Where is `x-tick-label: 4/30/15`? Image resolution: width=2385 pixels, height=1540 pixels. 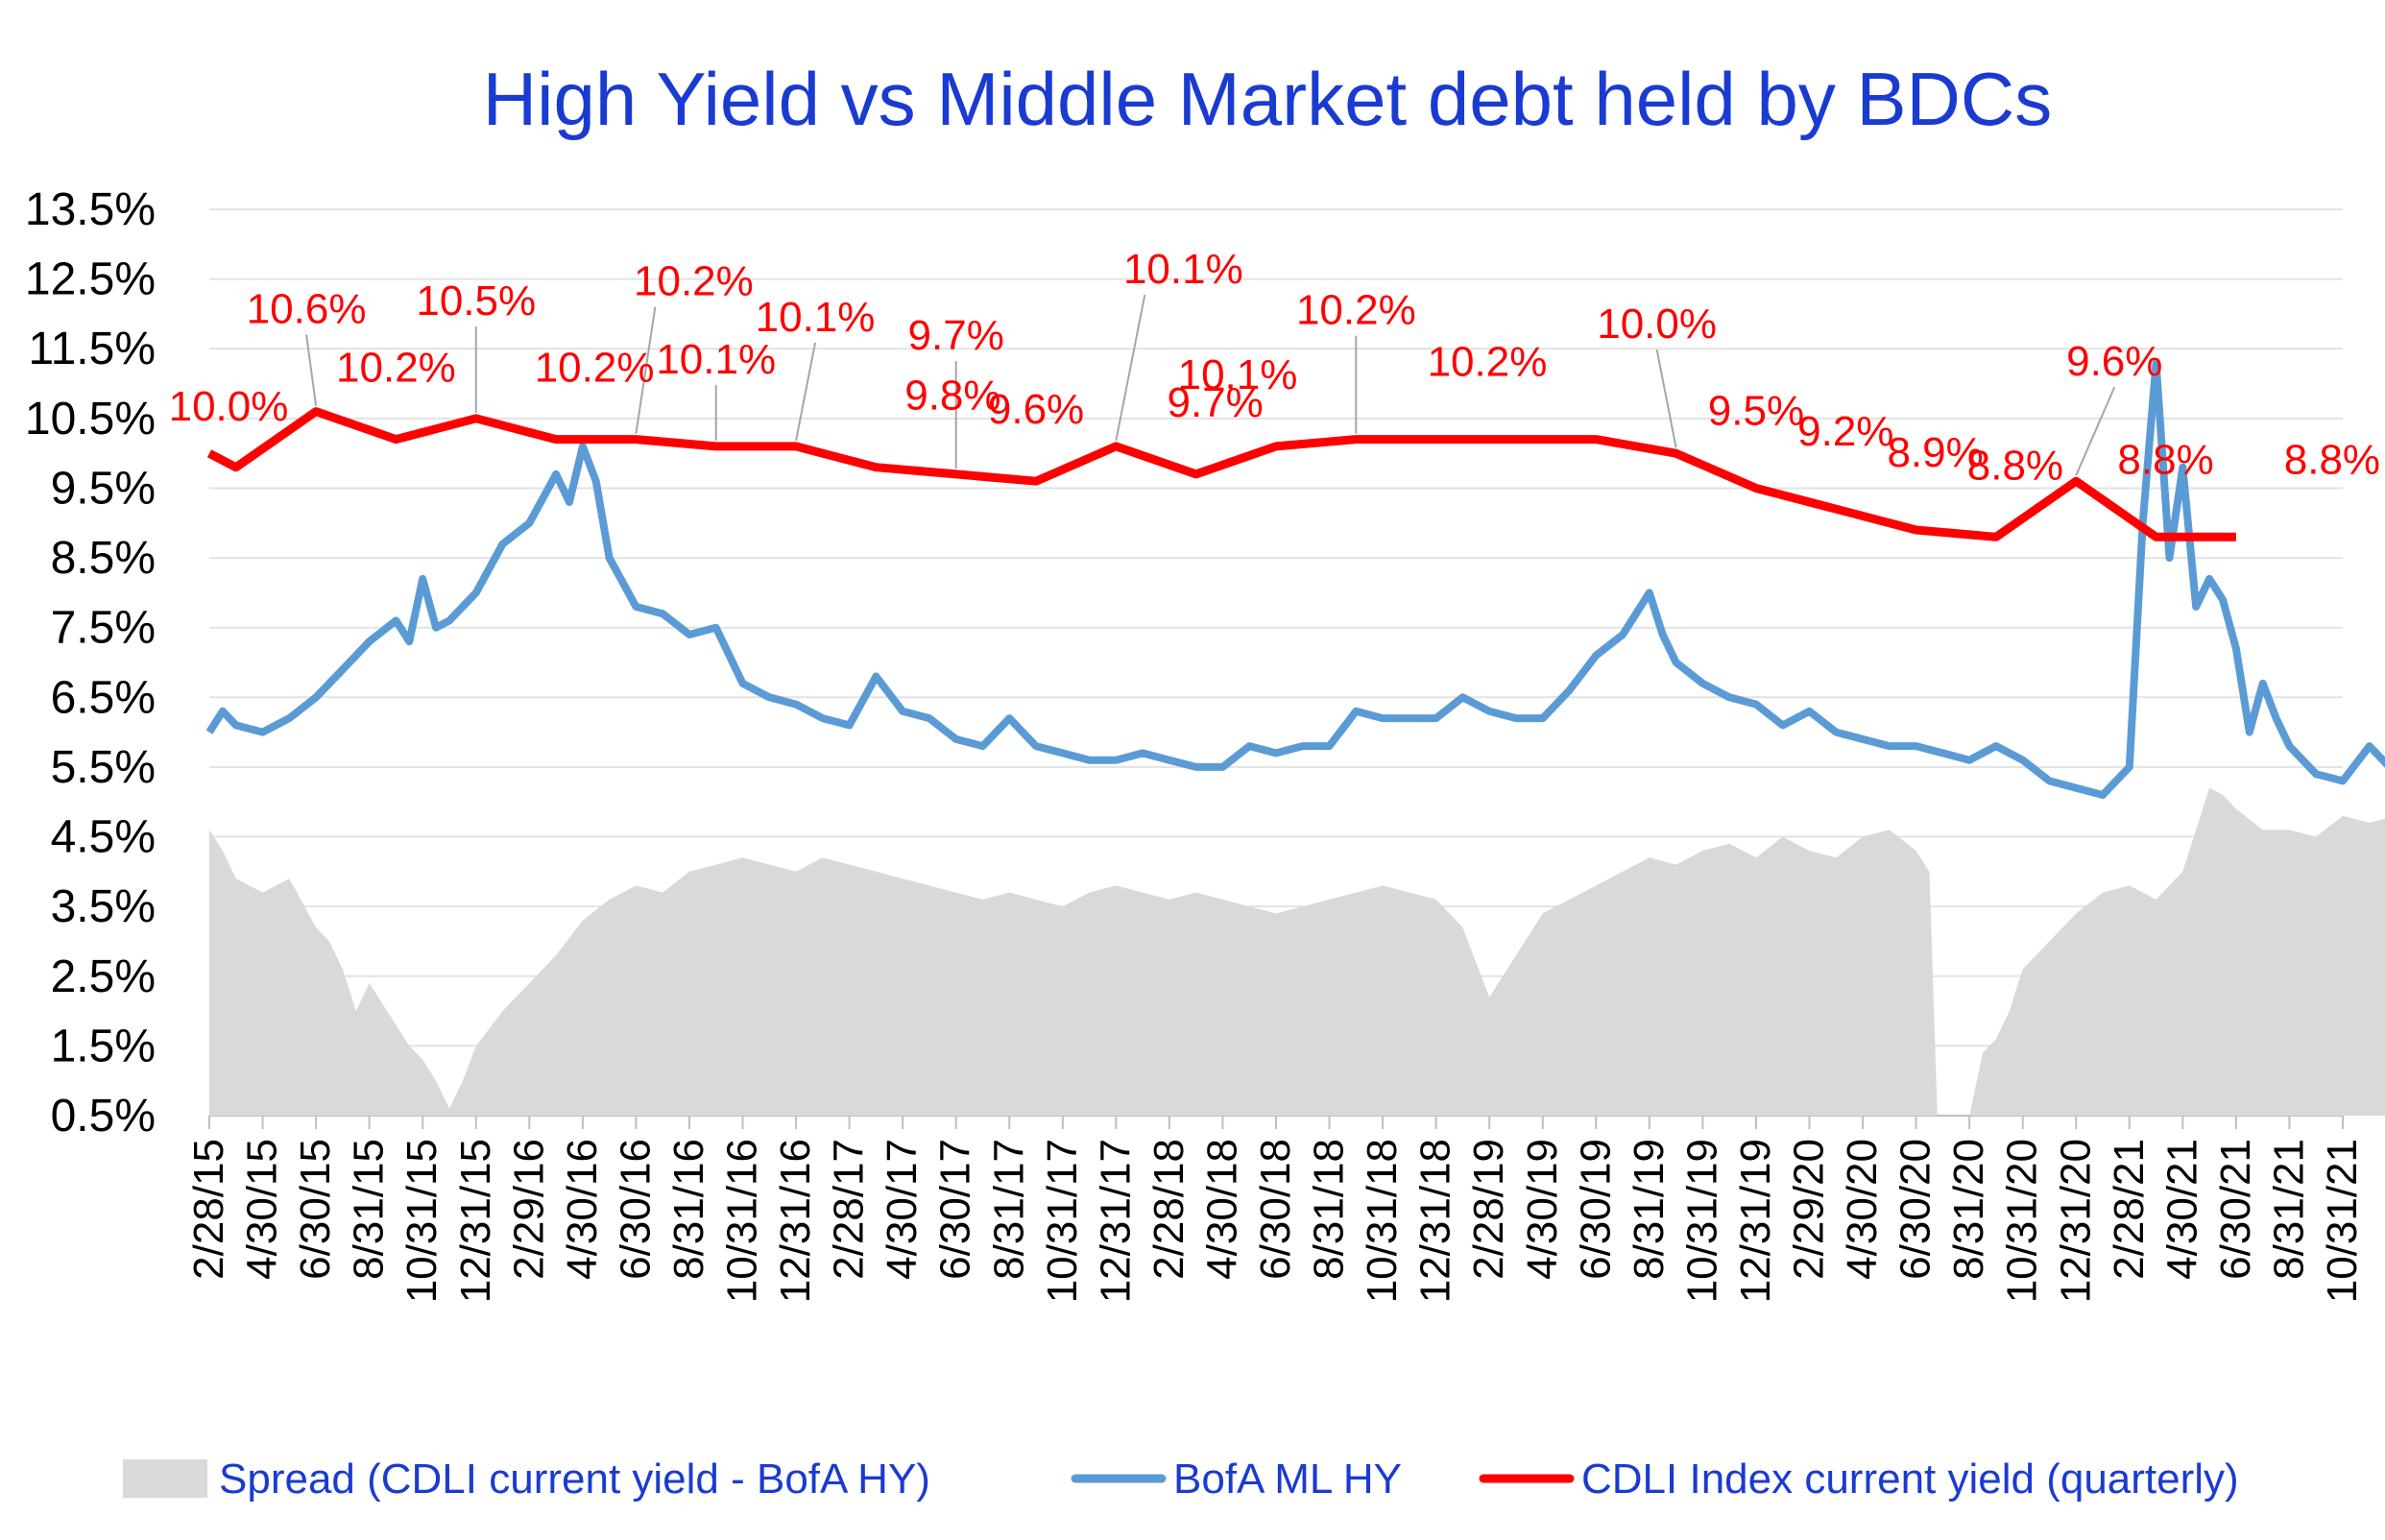
x-tick-label: 4/30/15 is located at coordinates (263, 1209).